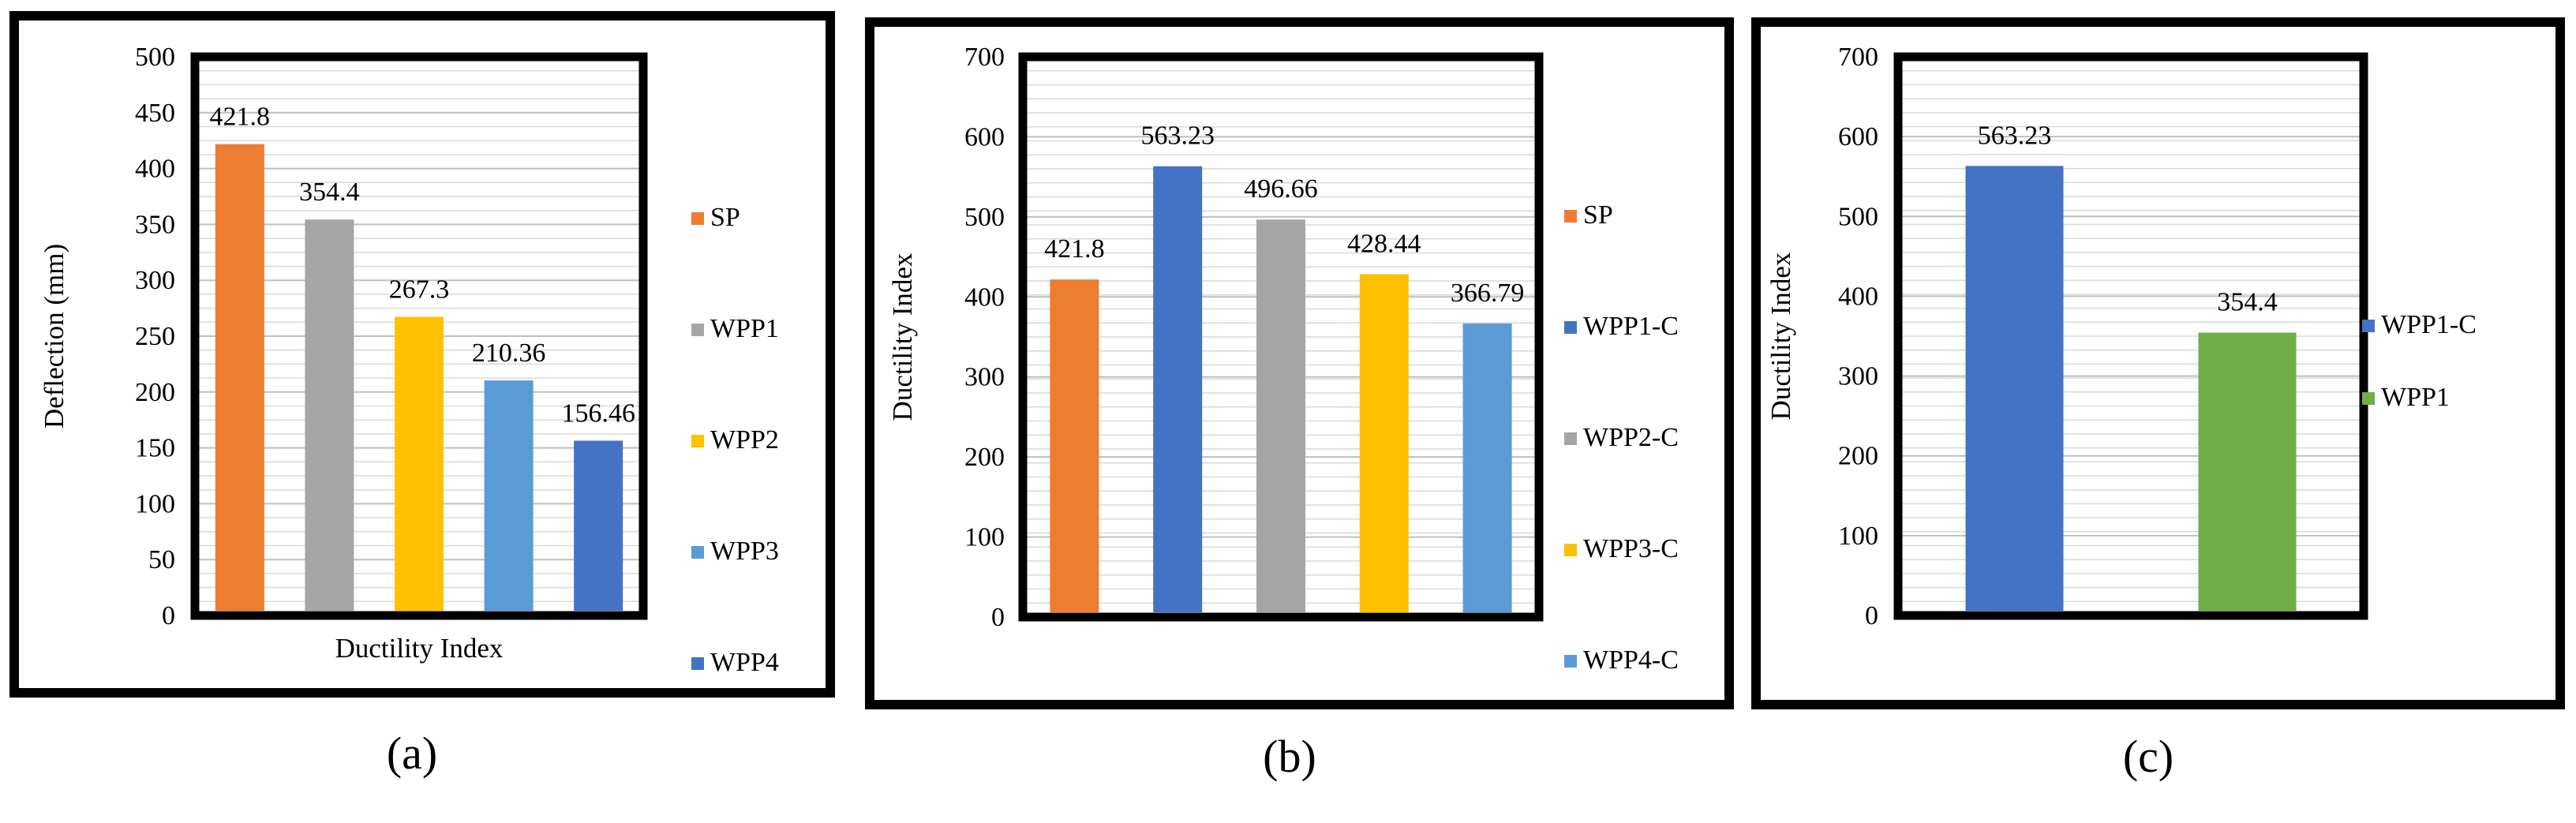  Describe the element at coordinates (155, 225) in the screenshot. I see `y-tick-label: 350` at that location.